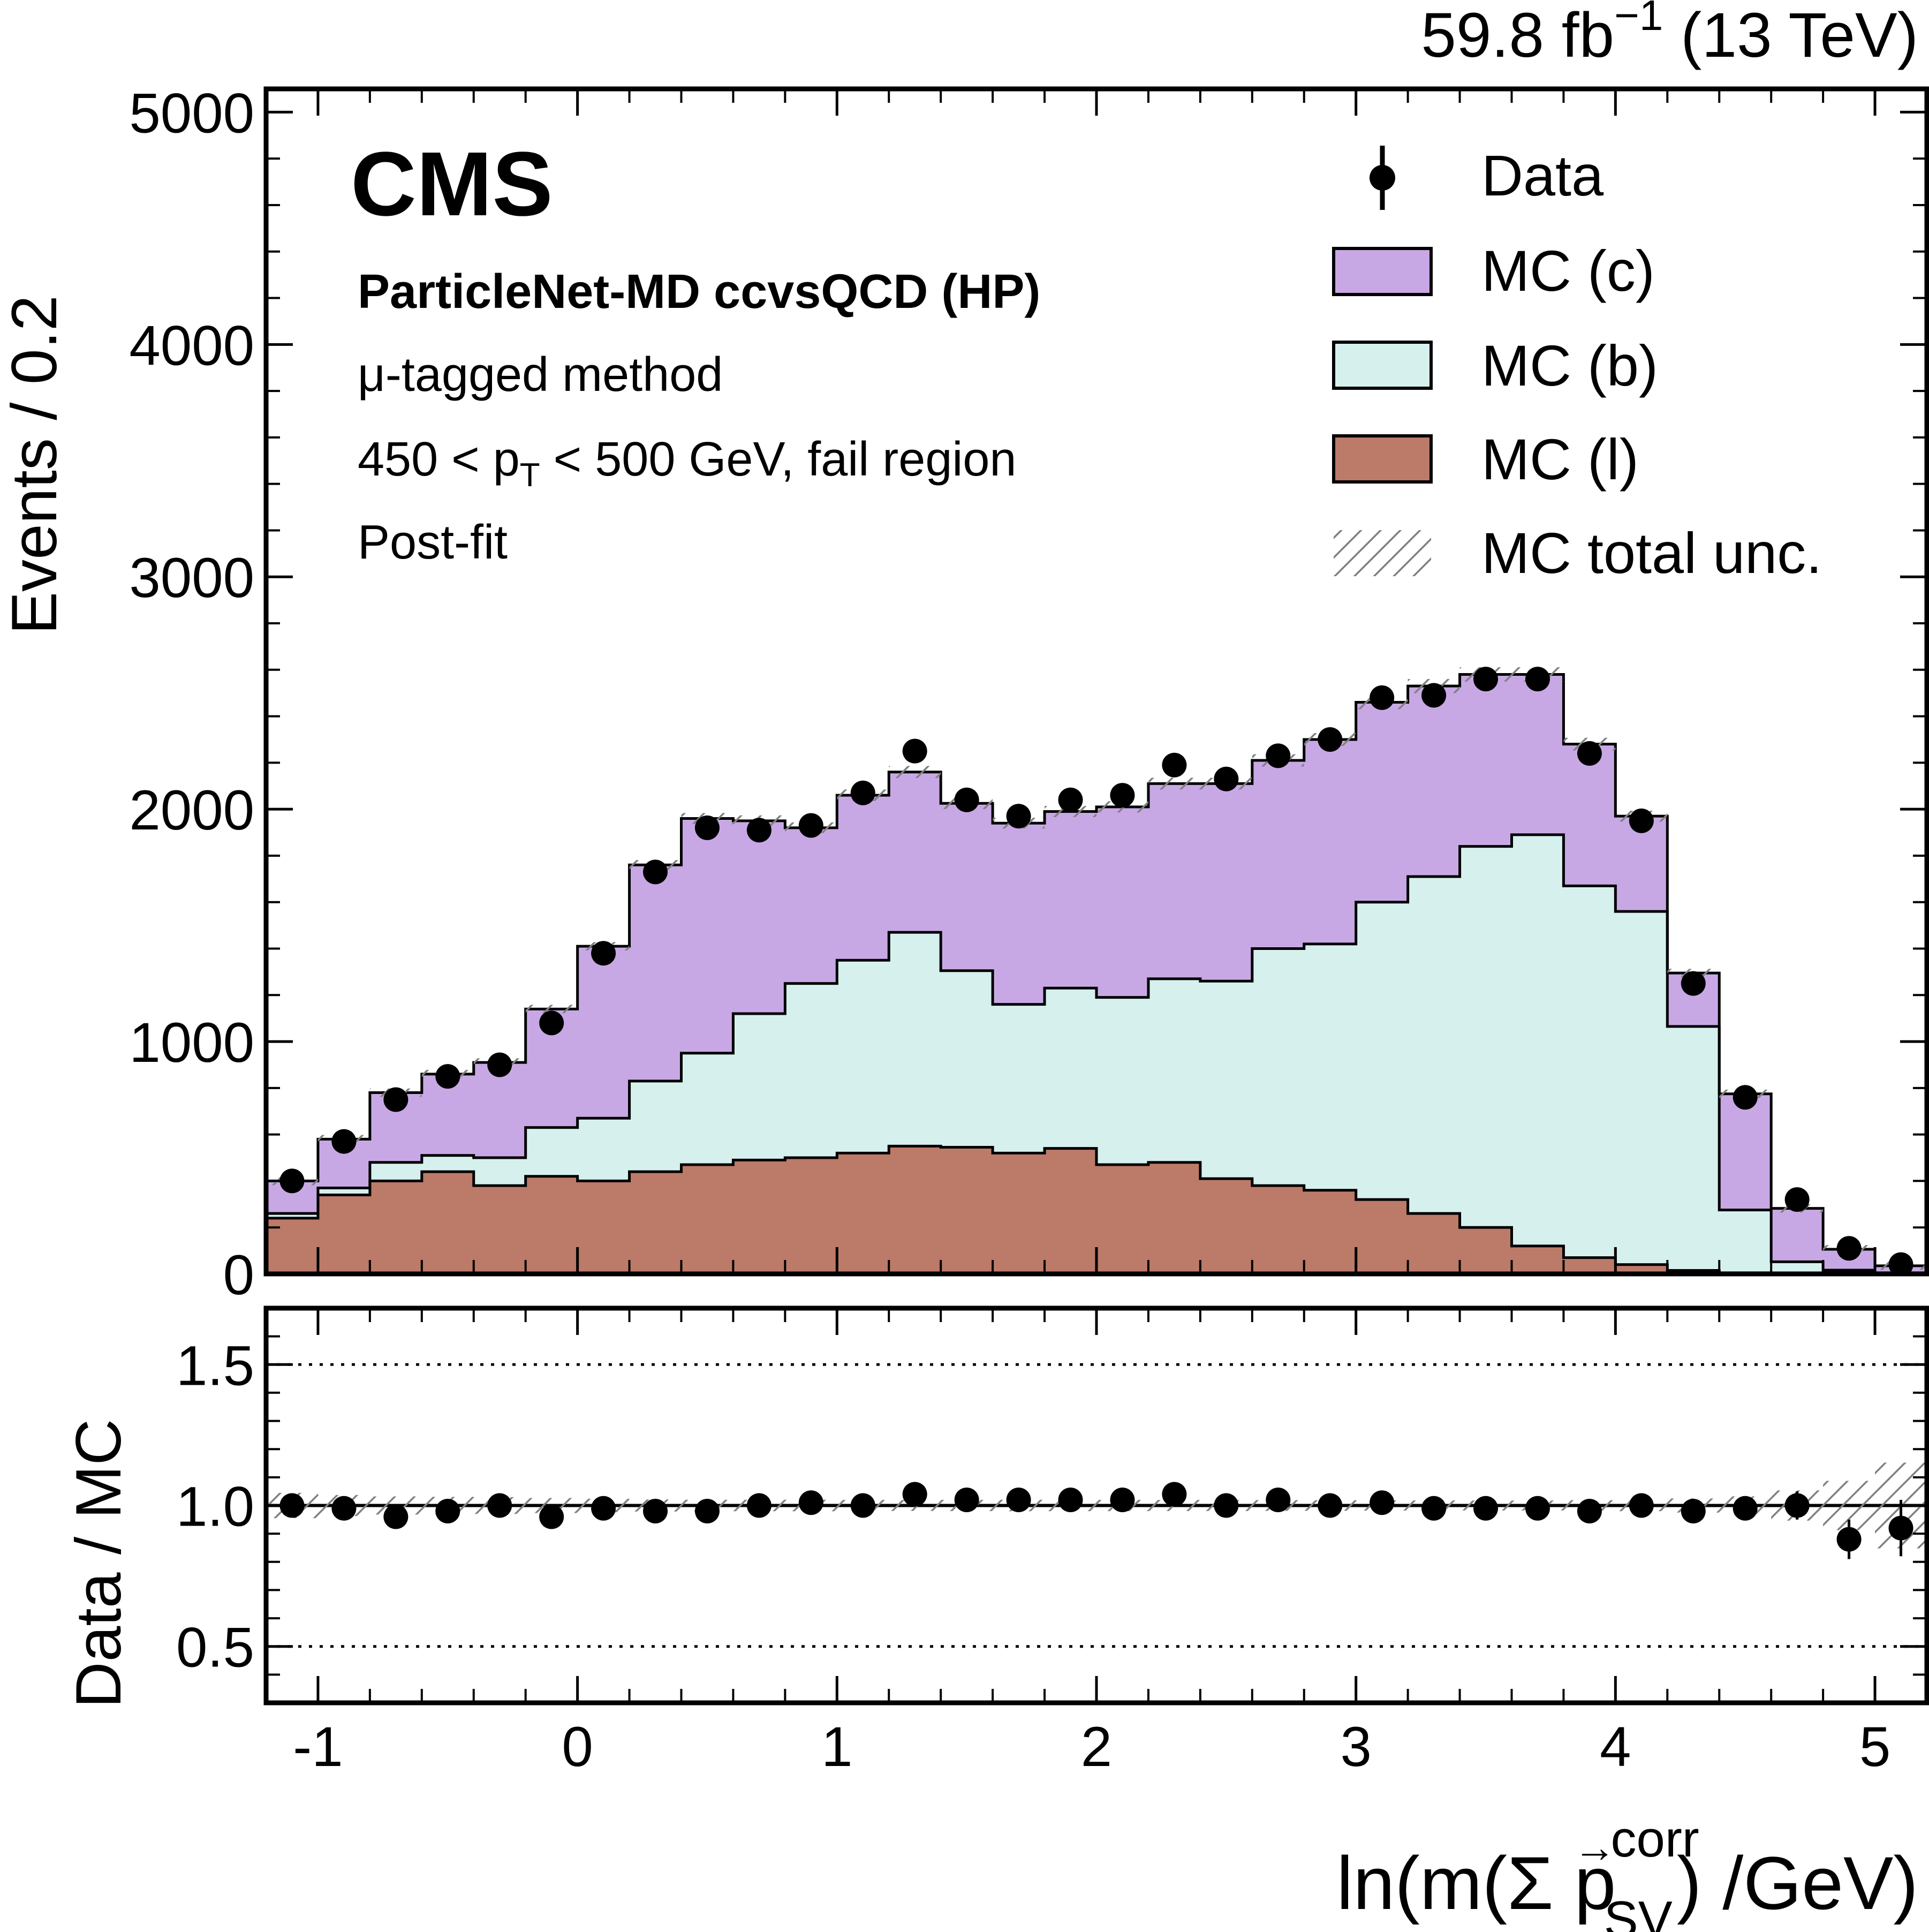 This screenshot has width=1929, height=1932. What do you see at coordinates (1383, 366) in the screenshot?
I see `legend-swatch-mc-b` at bounding box center [1383, 366].